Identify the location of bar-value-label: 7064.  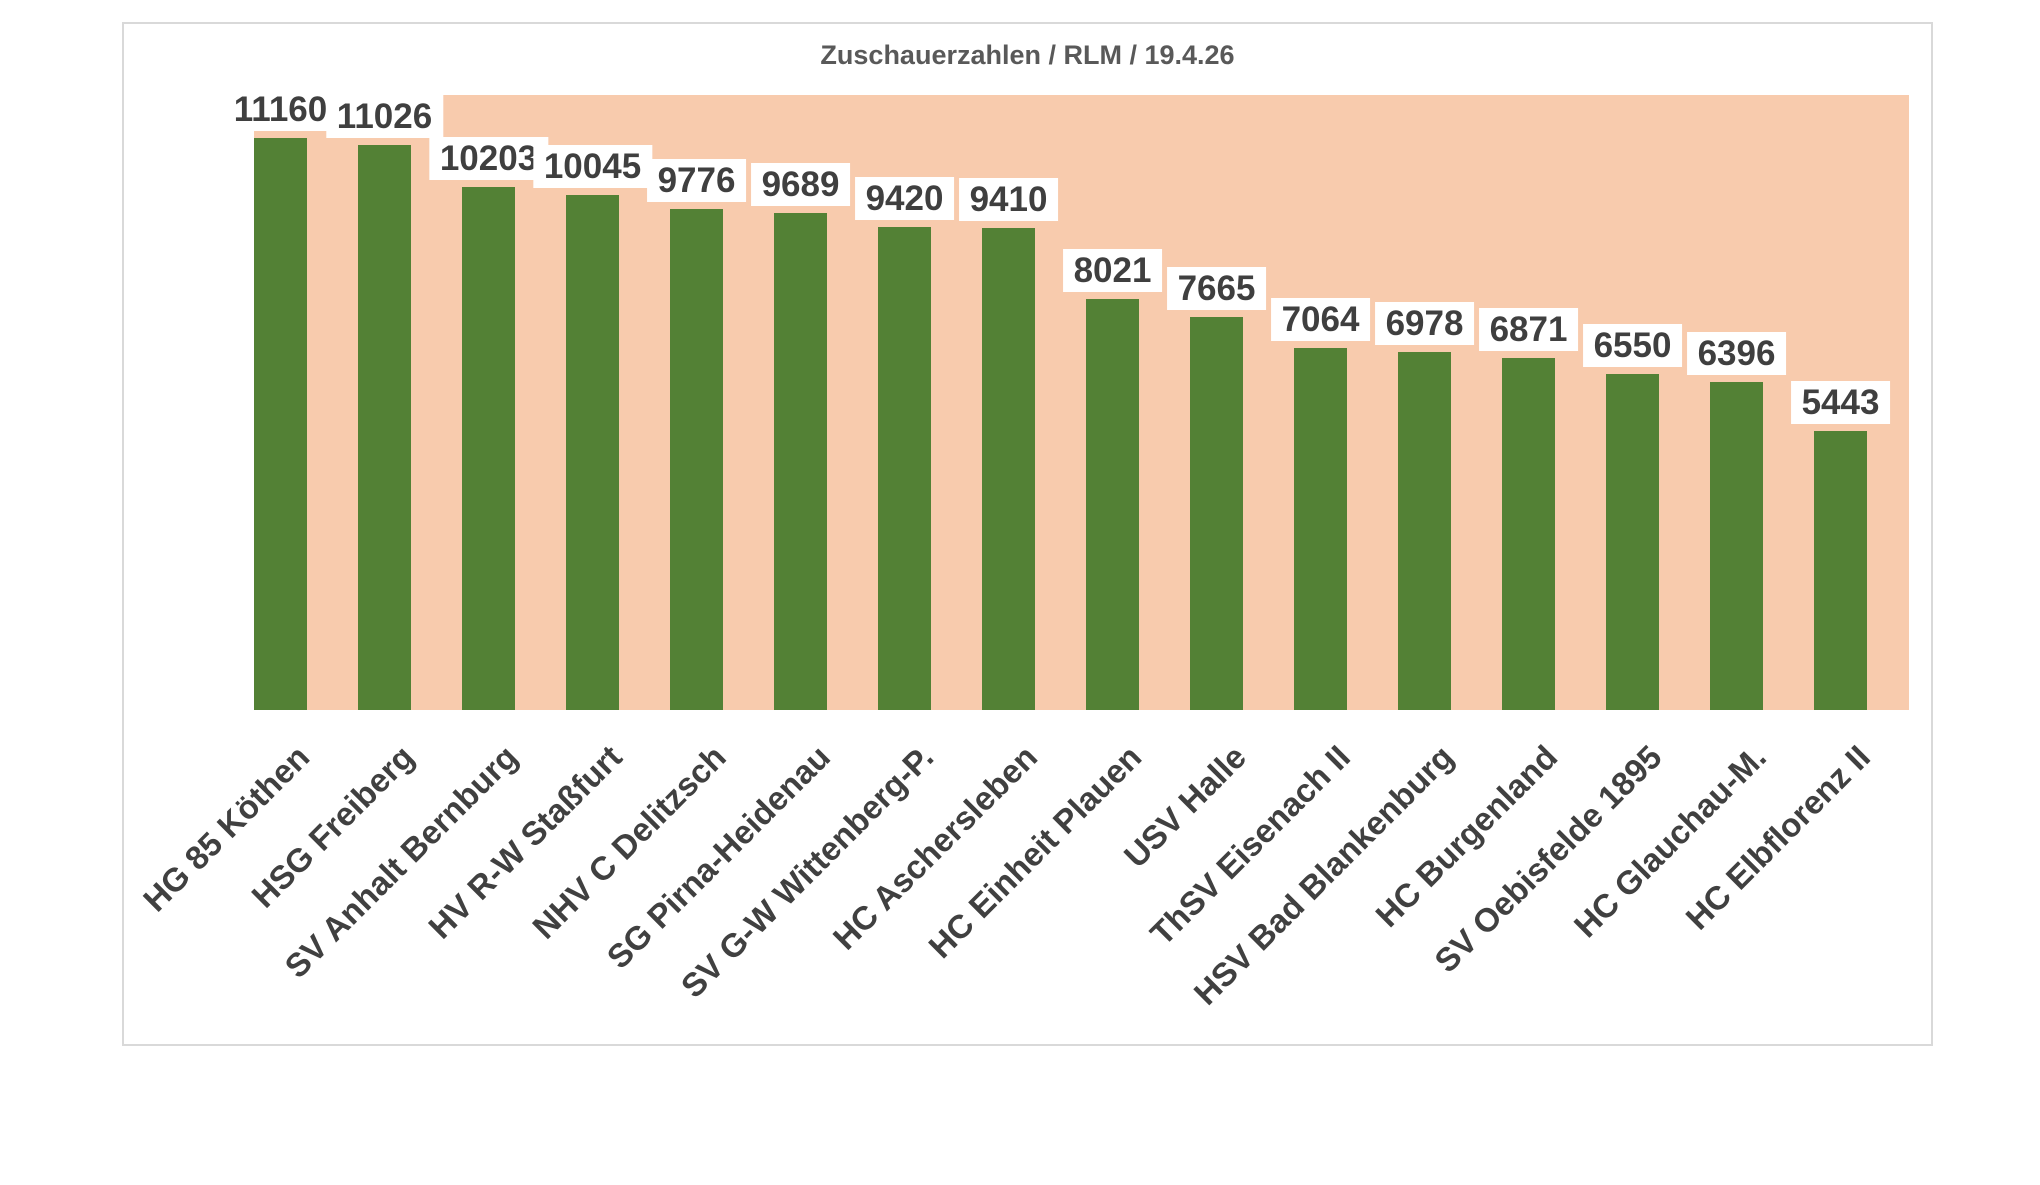
(1320, 319).